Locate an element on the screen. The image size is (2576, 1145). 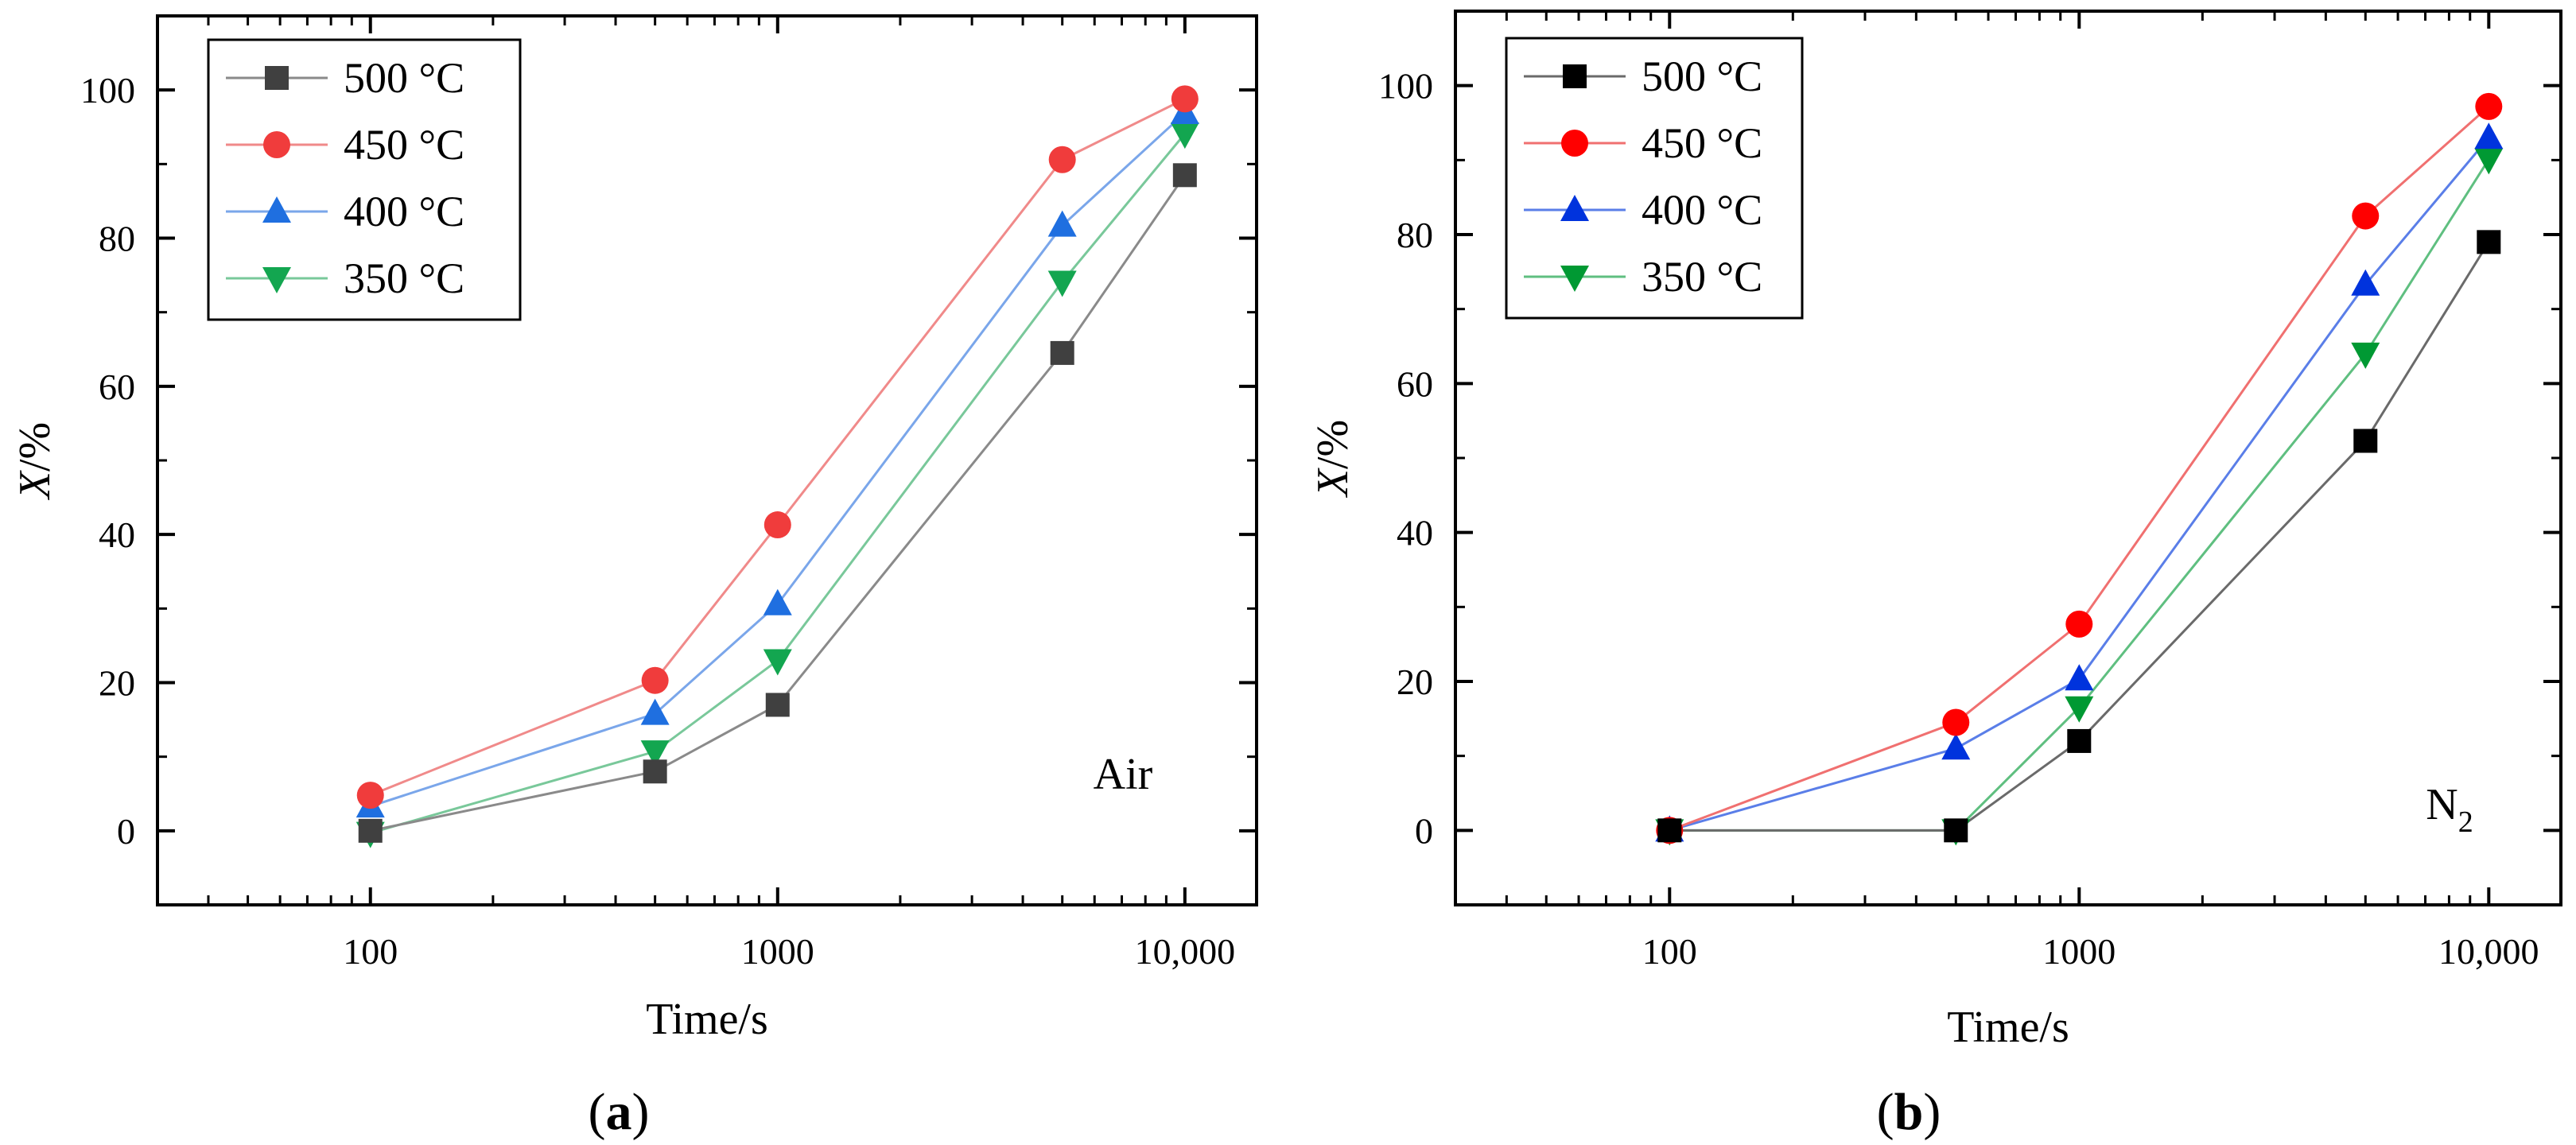
condition-annotation: N2 is located at coordinates (2449, 809).